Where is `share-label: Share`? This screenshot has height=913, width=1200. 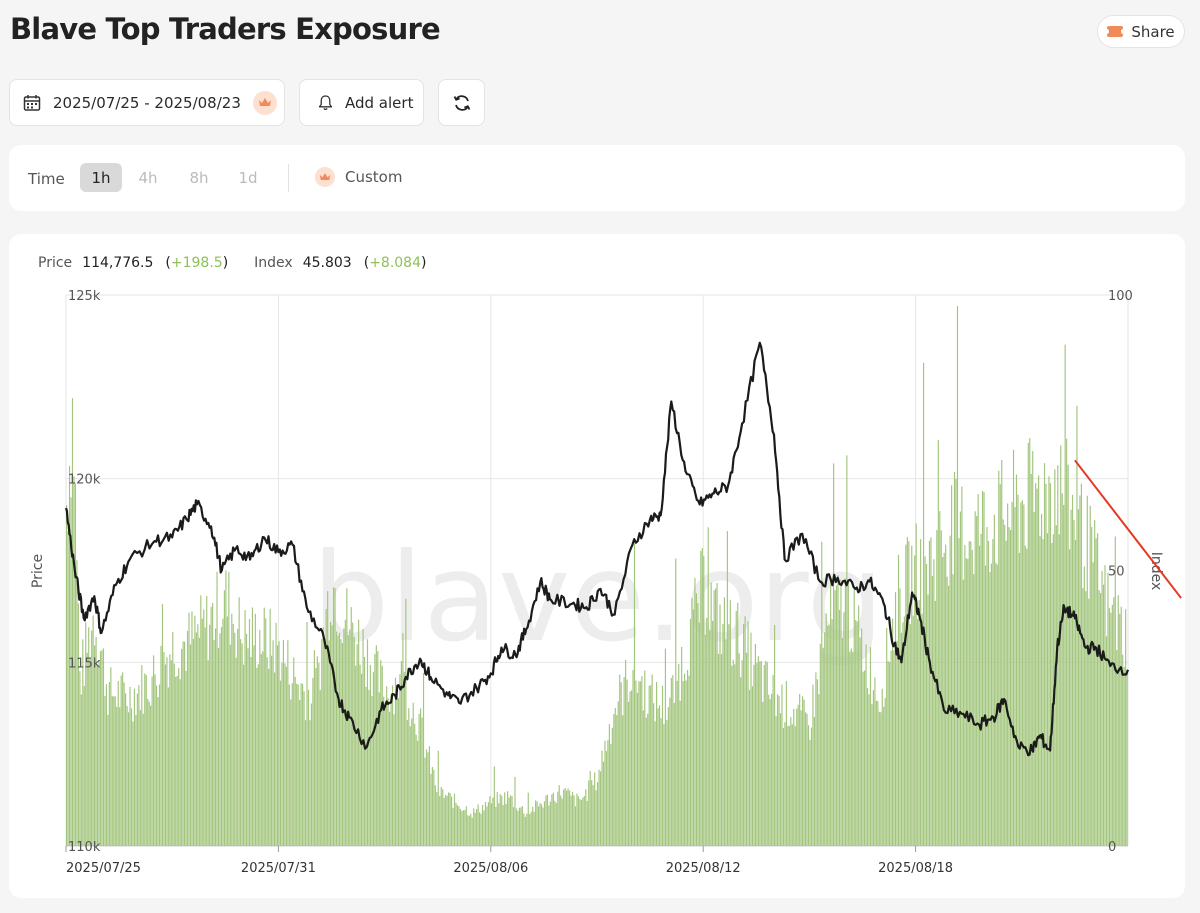
share-label: Share is located at coordinates (1153, 31).